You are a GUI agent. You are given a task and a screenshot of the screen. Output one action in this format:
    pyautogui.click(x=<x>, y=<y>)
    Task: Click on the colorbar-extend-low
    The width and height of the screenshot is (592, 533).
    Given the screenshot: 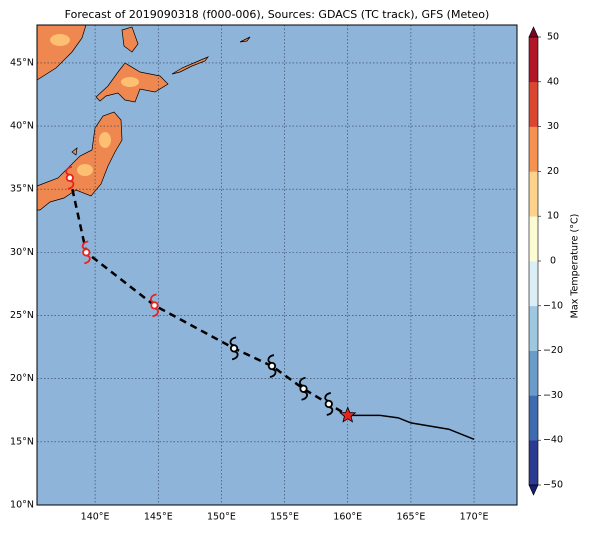 What is the action you would take?
    pyautogui.click(x=533, y=490)
    